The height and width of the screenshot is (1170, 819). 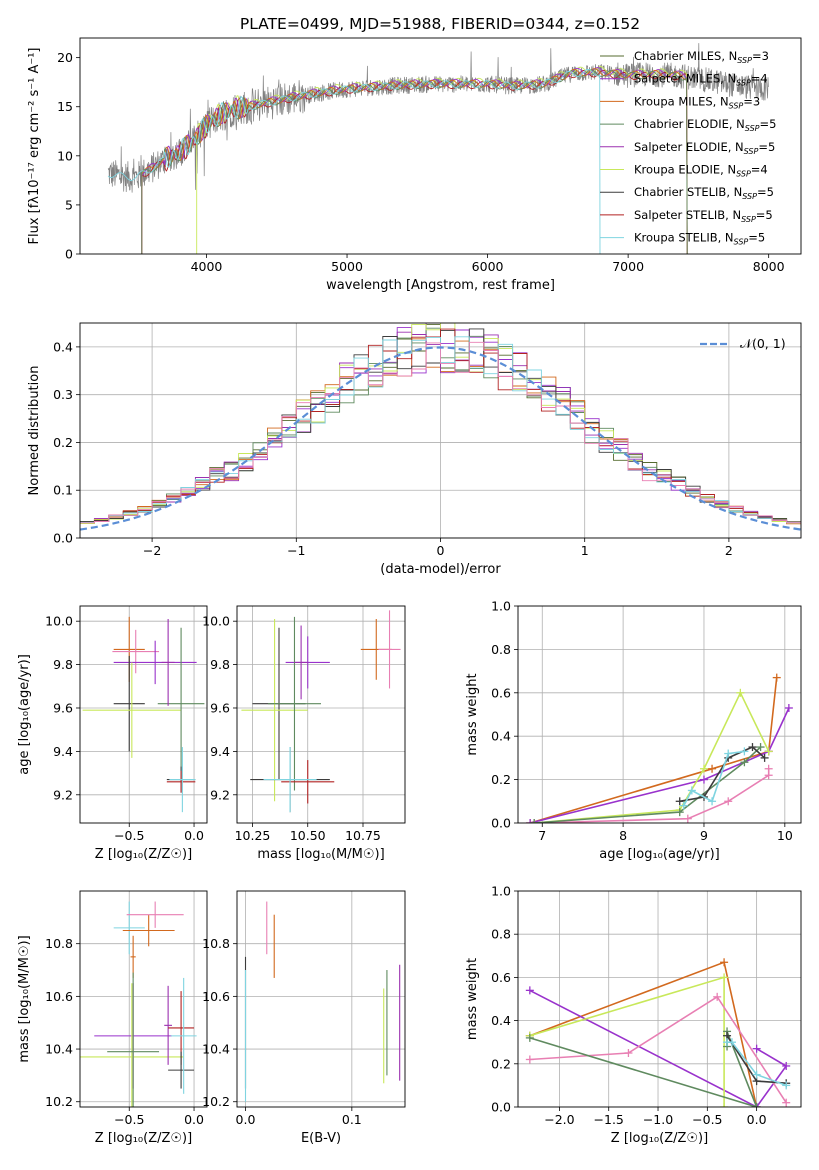 What do you see at coordinates (681, 101) in the screenshot?
I see `legend-text: Kroupa MILES, N` at bounding box center [681, 101].